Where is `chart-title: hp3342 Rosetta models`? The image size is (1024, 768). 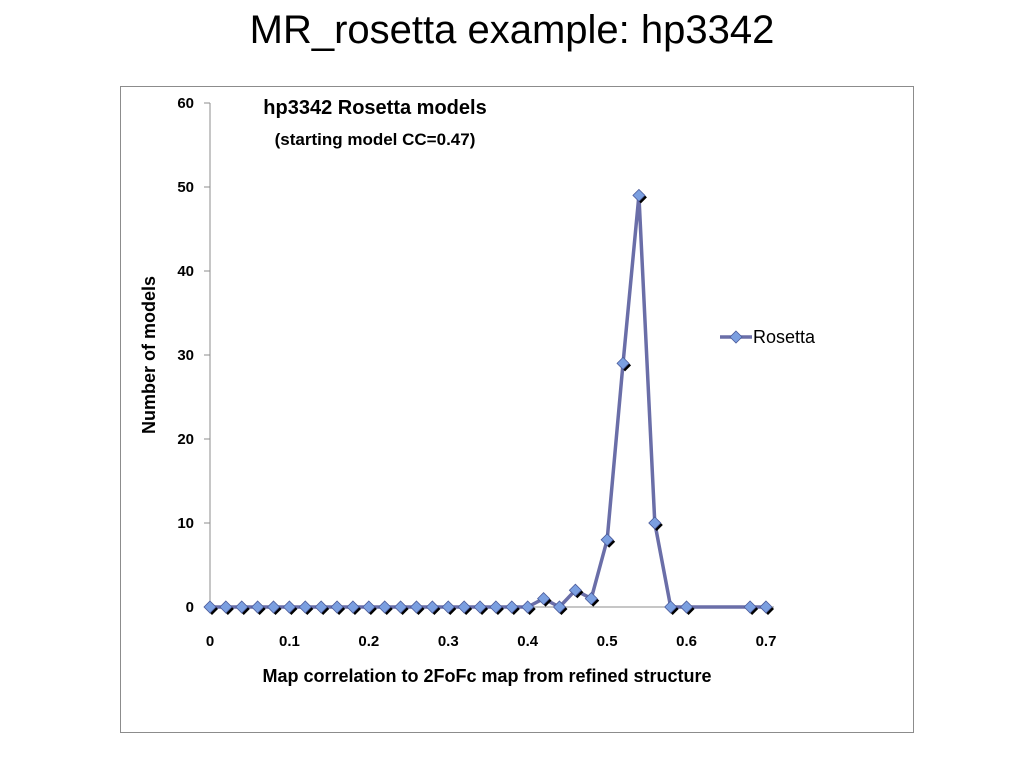 chart-title: hp3342 Rosetta models is located at coordinates (374, 108).